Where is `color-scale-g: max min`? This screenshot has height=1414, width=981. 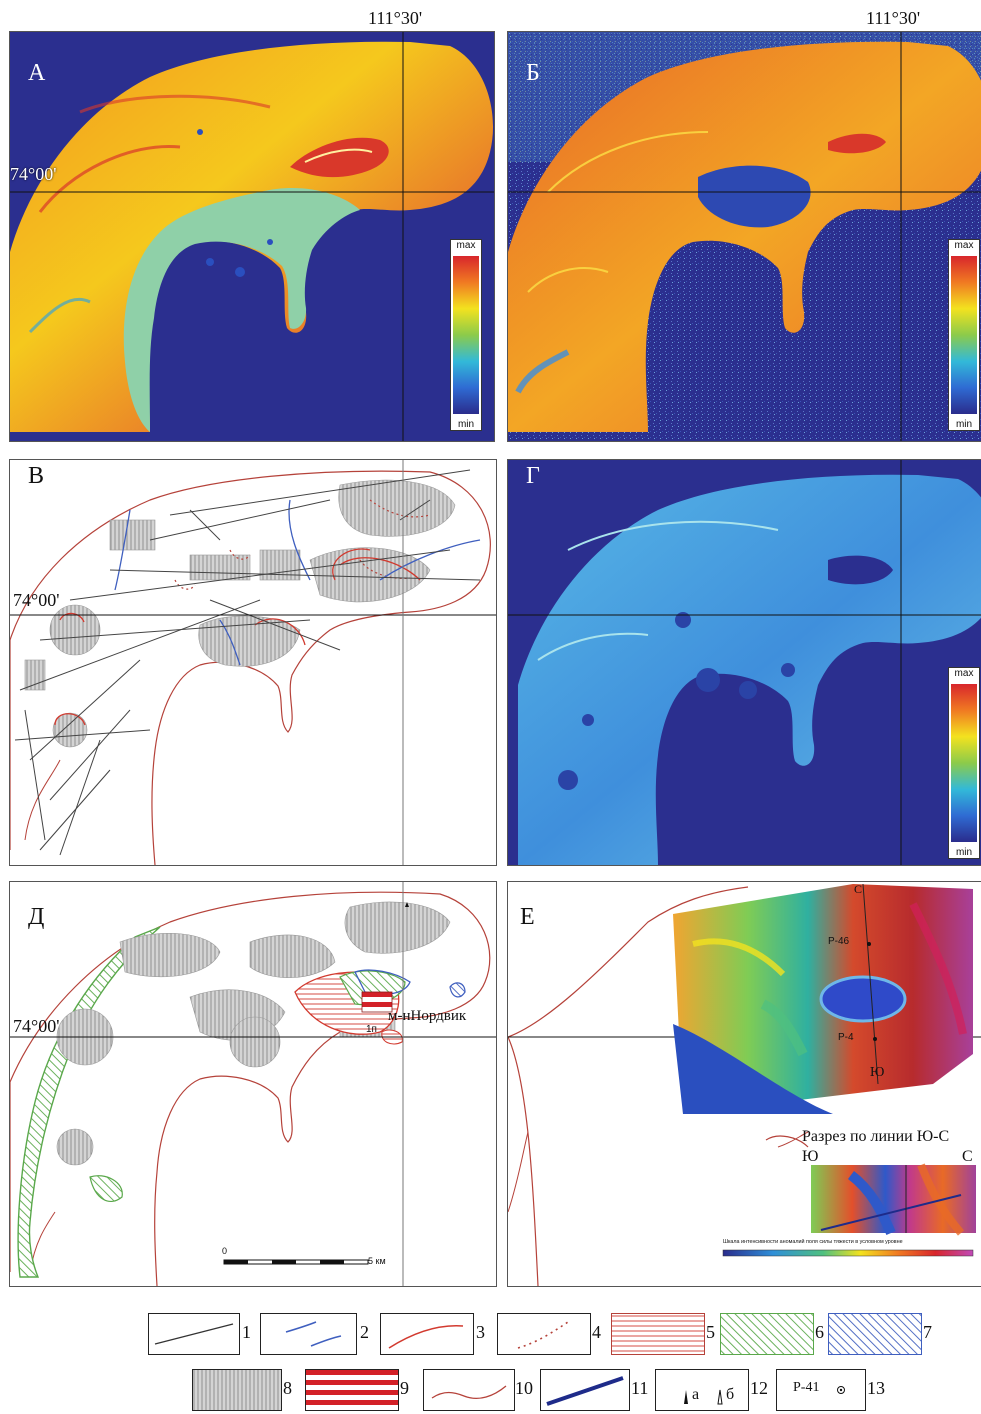
color-scale-g: max min is located at coordinates (964, 763).